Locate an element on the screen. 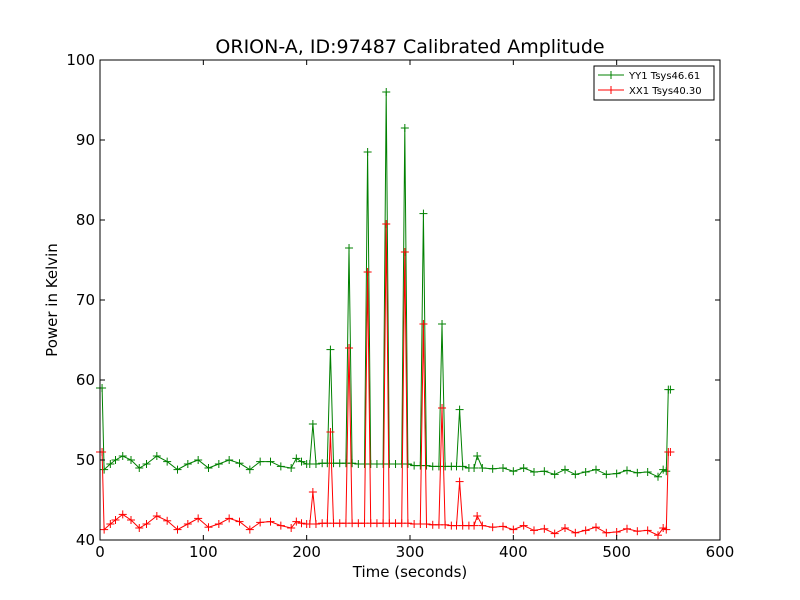 This screenshot has width=800, height=600. y-tick-label: 80 is located at coordinates (85, 220).